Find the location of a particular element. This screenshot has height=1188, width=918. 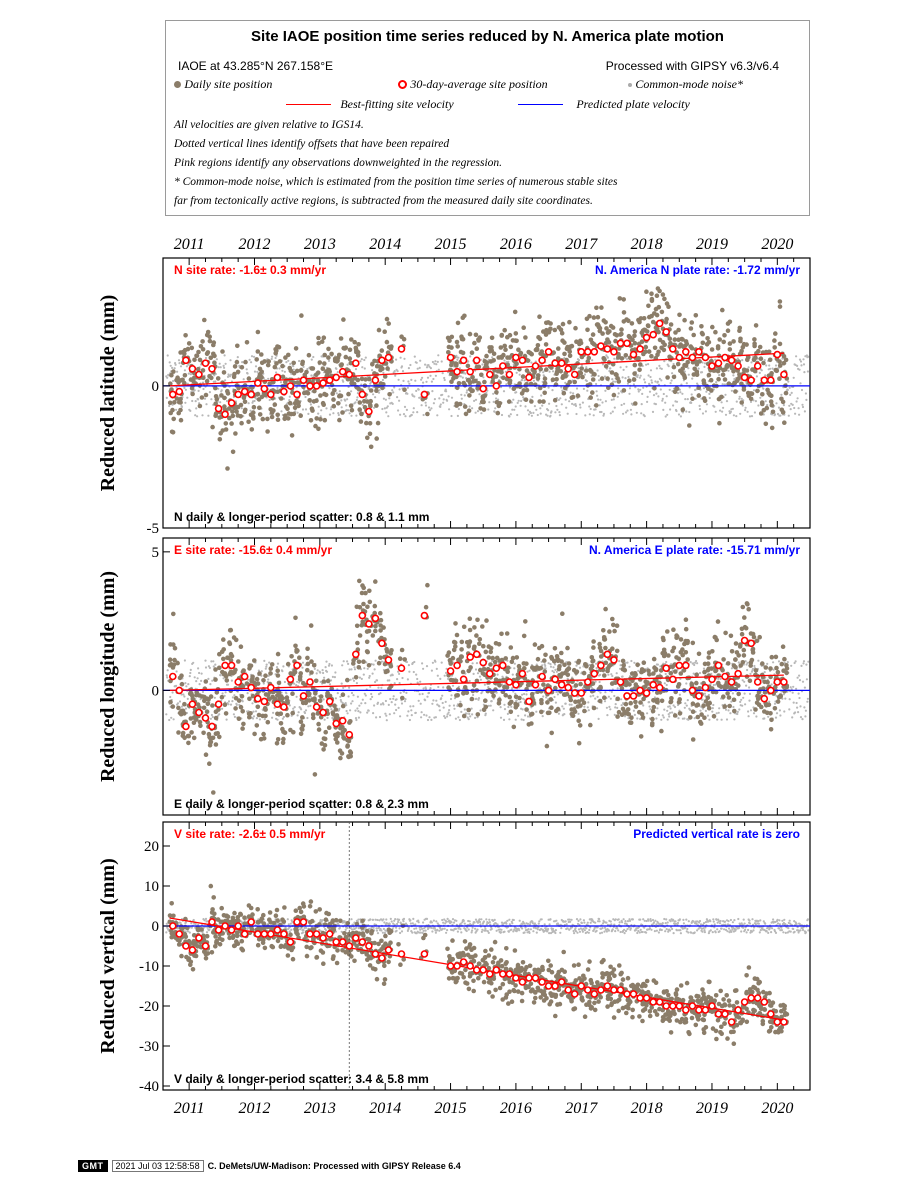

x-tick-label: 2016 is located at coordinates (516, 244).